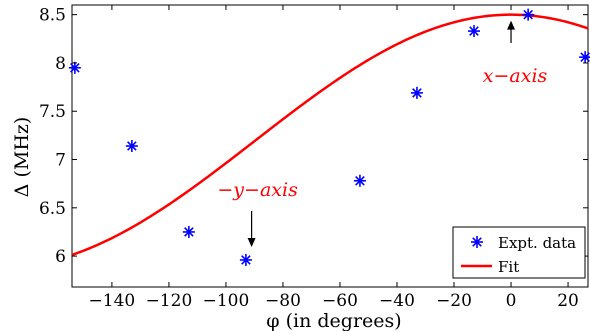  I want to click on x-tick-label: 0, so click(511, 301).